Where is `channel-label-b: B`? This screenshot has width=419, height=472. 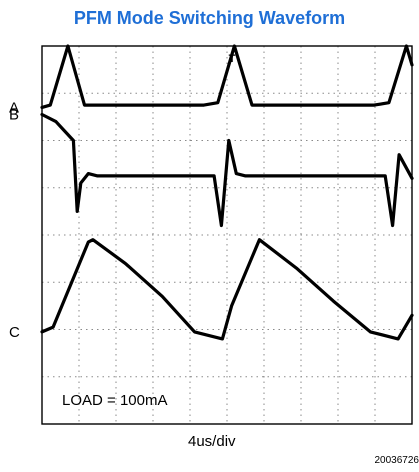
channel-label-b: B is located at coordinates (14, 115).